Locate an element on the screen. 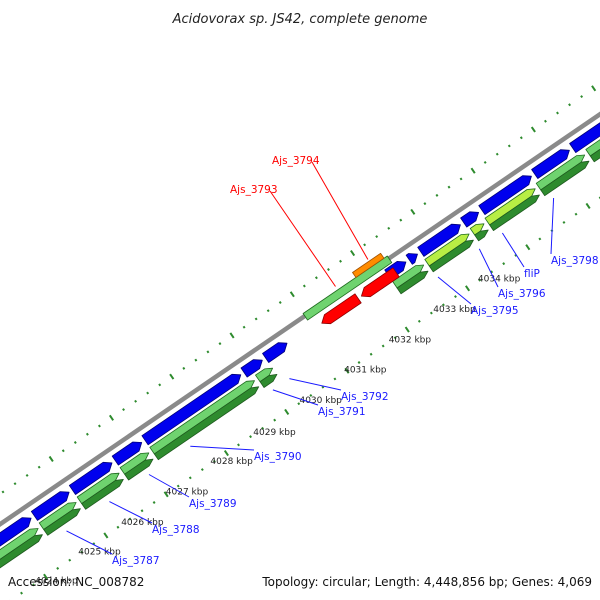 The width and height of the screenshot is (600, 600). gene-label: Ajs_3794 is located at coordinates (296, 161).